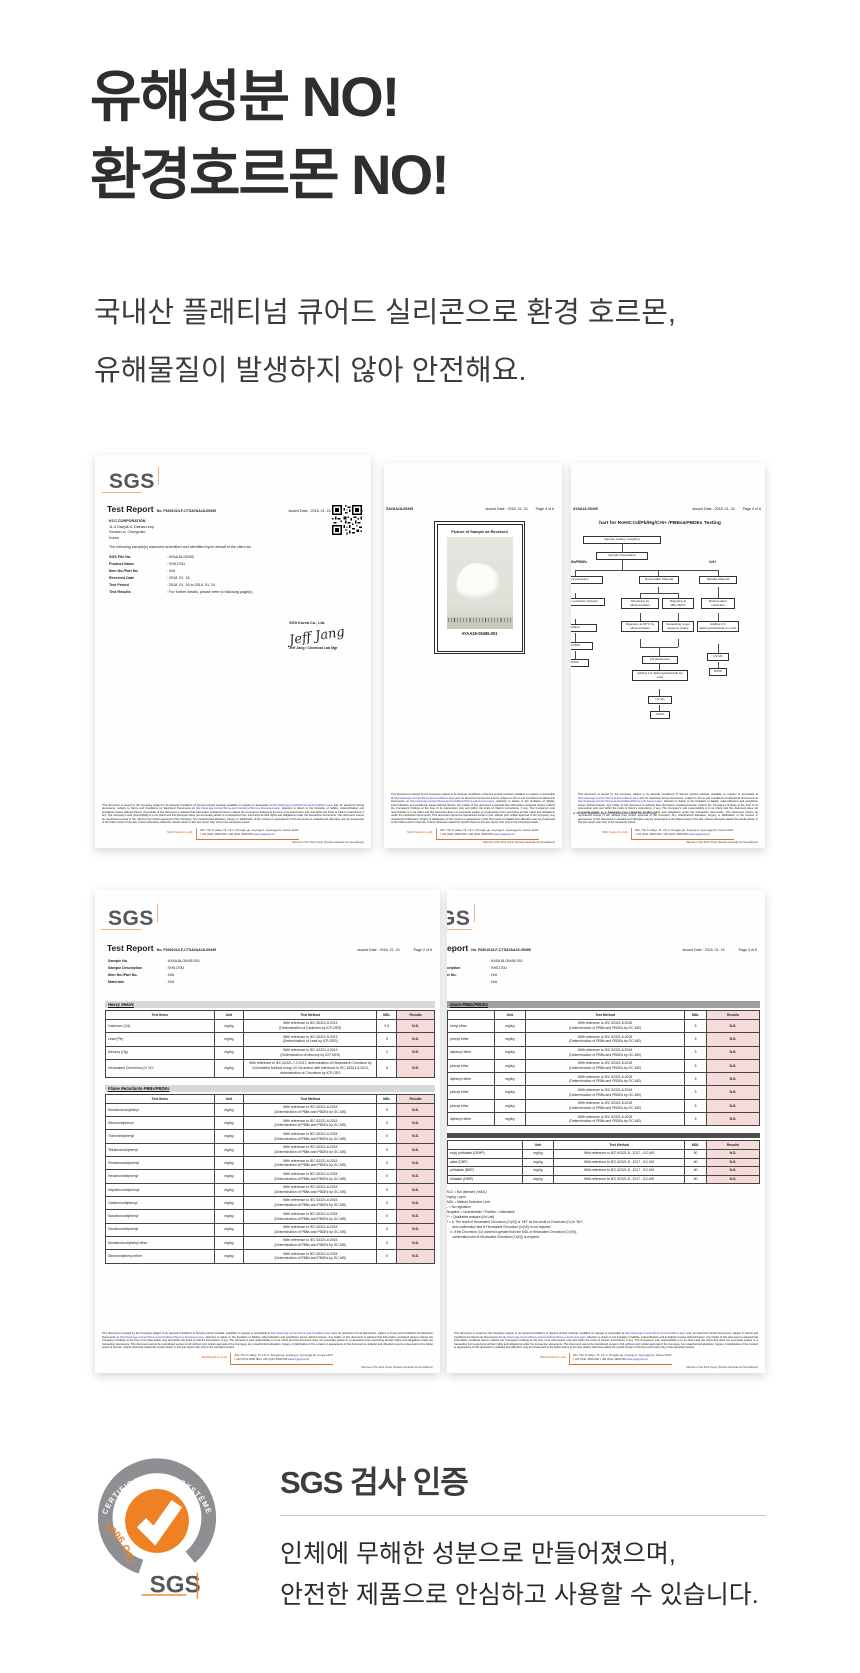  Describe the element at coordinates (622, 540) in the screenshot. I see `flow-box-sample-cutting: Sample cutting / weighing` at that location.